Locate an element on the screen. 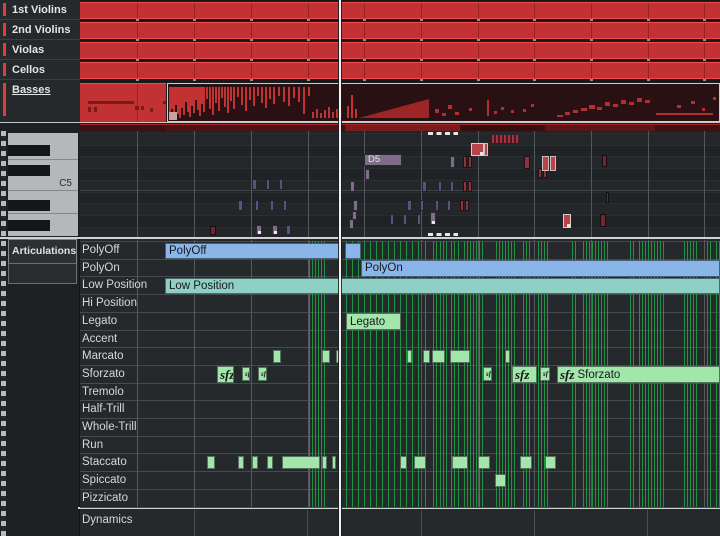 Image resolution: width=720 pixels, height=536 pixels. track-row-1st-violins: 1st Violins is located at coordinates (40, 10).